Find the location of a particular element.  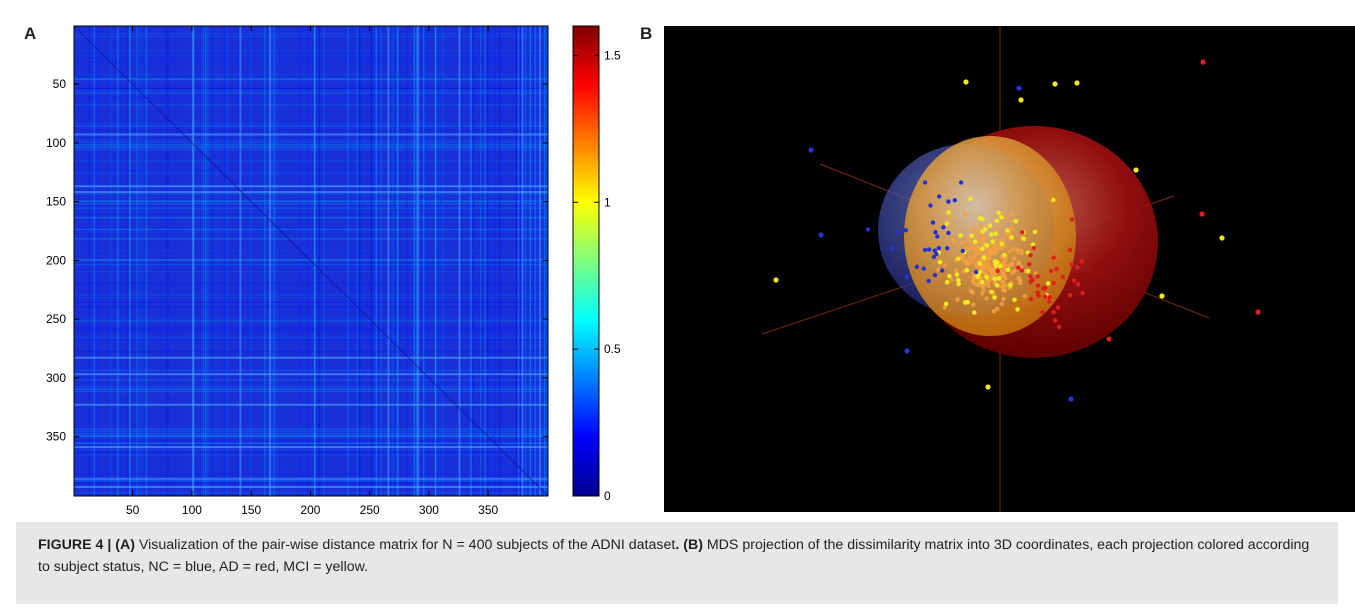

colorbar is located at coordinates (586, 261).